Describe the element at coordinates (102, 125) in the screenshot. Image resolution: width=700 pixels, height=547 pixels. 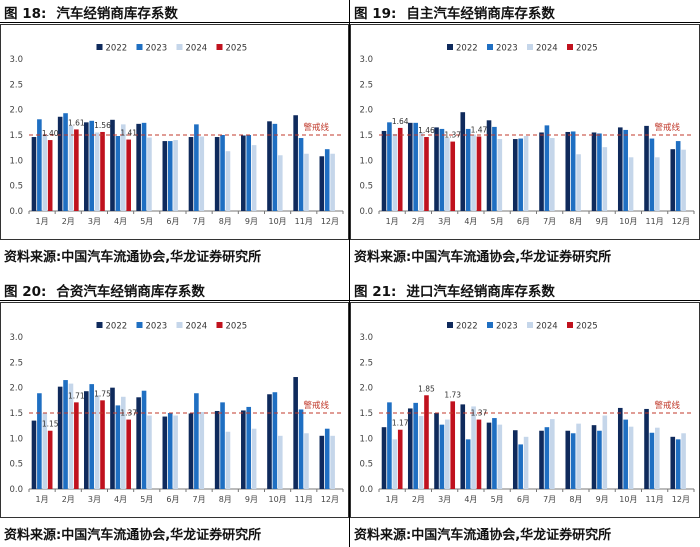
I see `data-label: 1.56` at that location.